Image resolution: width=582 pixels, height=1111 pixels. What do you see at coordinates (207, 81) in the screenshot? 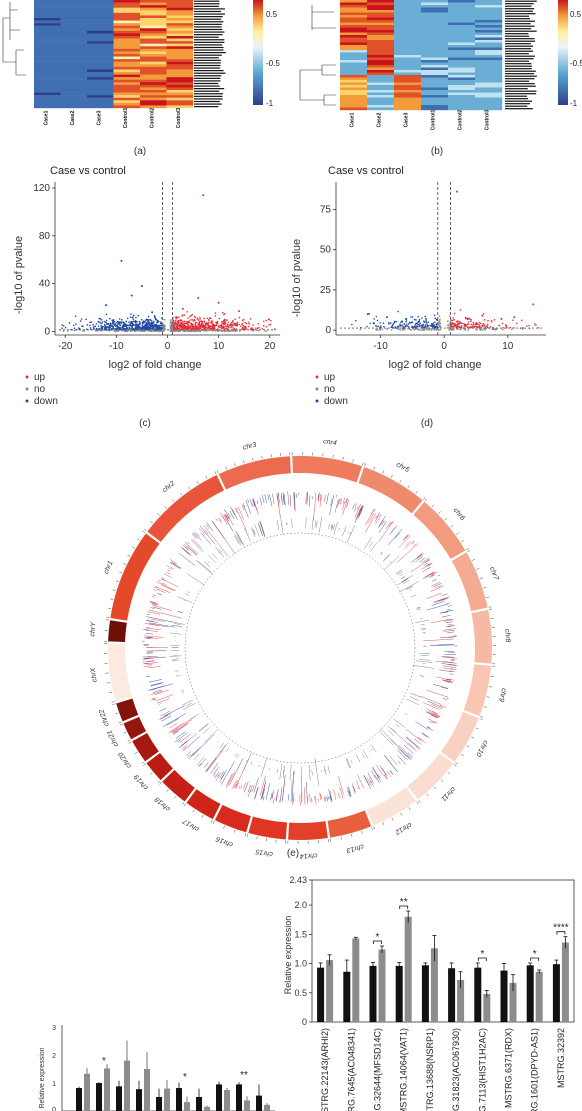
I see `heatmap-a-row-label` at bounding box center [207, 81].